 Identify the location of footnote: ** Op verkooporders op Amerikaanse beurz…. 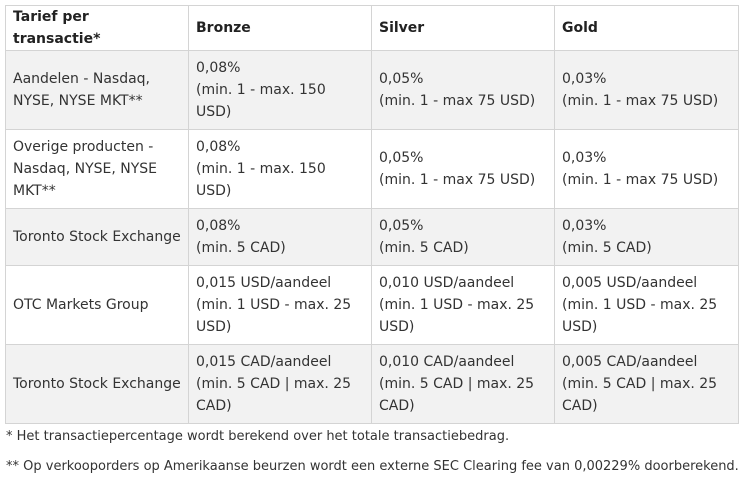
(372, 466).